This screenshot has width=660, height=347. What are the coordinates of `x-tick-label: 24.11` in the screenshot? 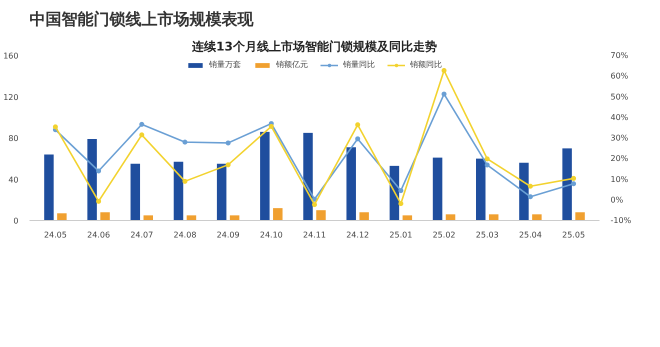 It's located at (314, 235).